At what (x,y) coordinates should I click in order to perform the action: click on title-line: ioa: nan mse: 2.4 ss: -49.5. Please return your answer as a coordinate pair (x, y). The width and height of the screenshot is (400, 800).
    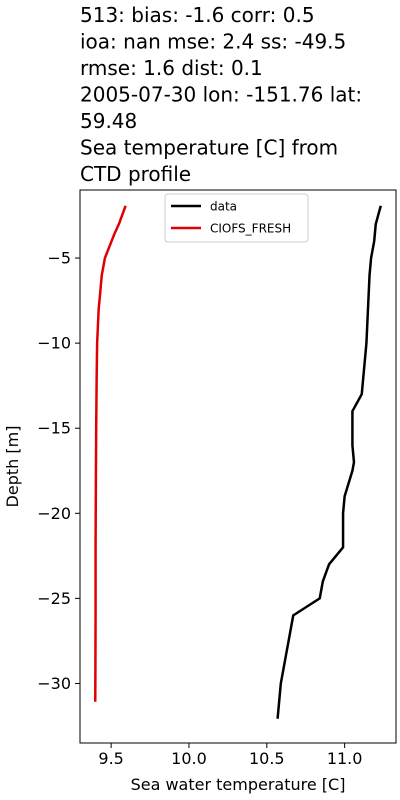
    Looking at the image, I should click on (213, 42).